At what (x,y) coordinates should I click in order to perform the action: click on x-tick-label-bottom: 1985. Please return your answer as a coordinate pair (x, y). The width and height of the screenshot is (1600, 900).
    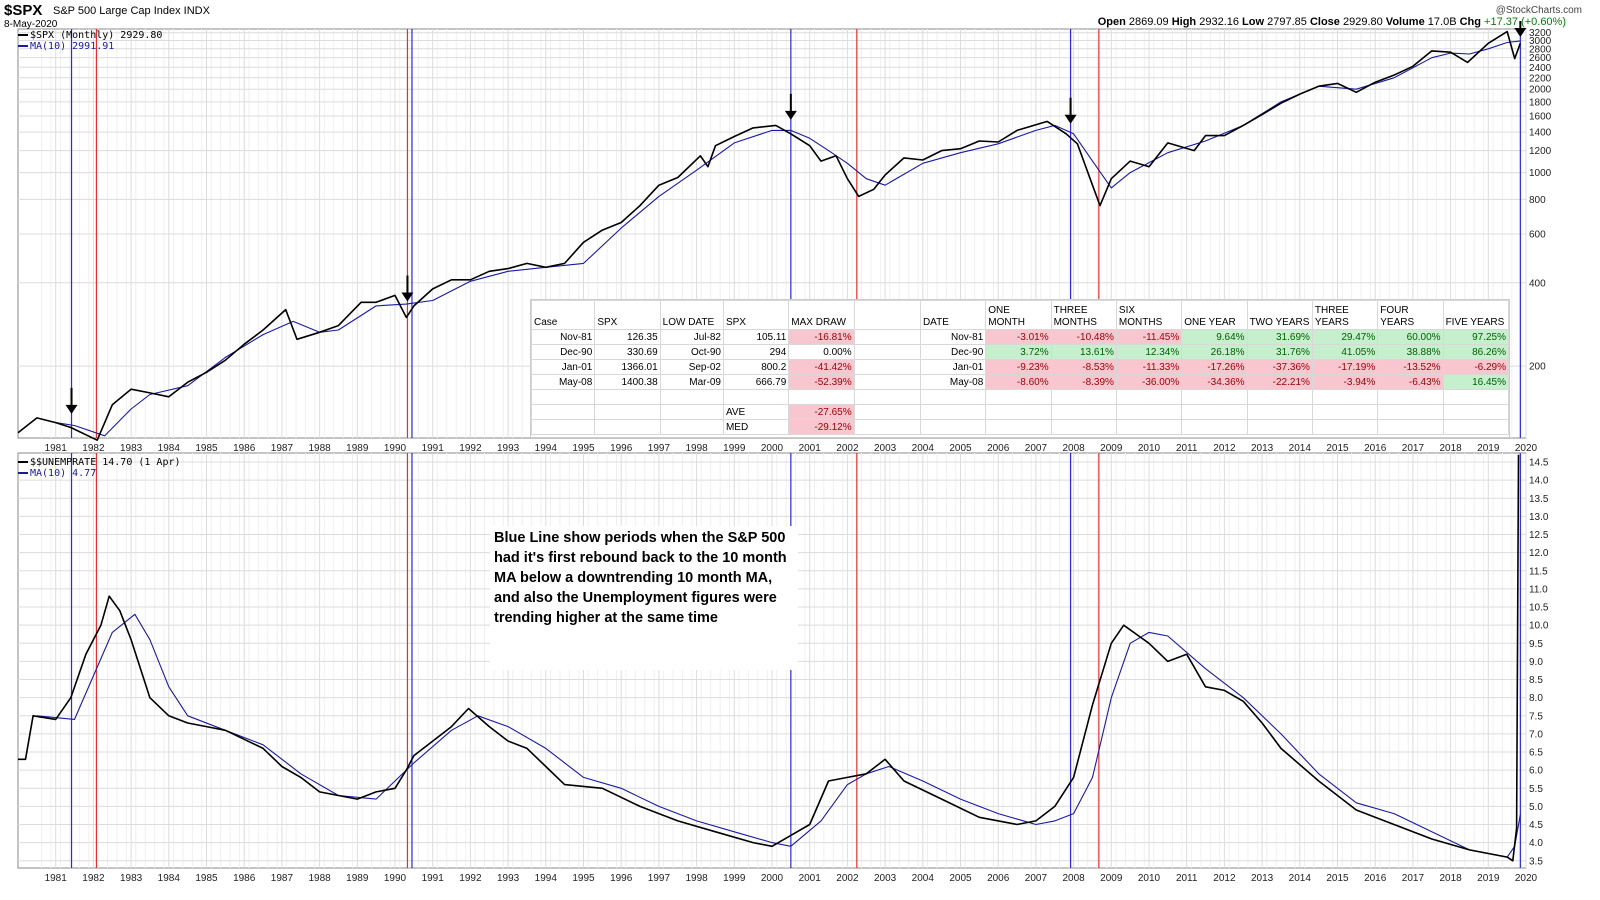
    Looking at the image, I should click on (206, 878).